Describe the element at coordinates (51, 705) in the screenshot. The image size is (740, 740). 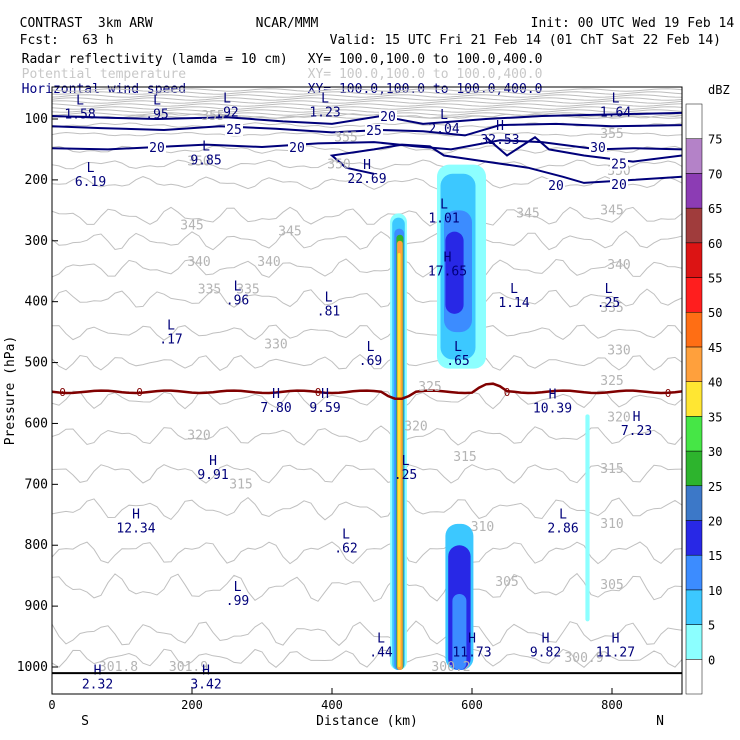
I see `x-tick-label: 0` at that location.